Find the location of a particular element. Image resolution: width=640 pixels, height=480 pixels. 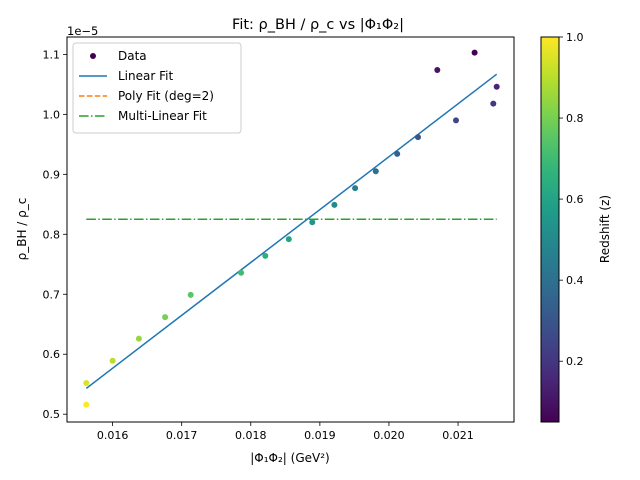

y-tick-label: 0.9 is located at coordinates (52, 174).